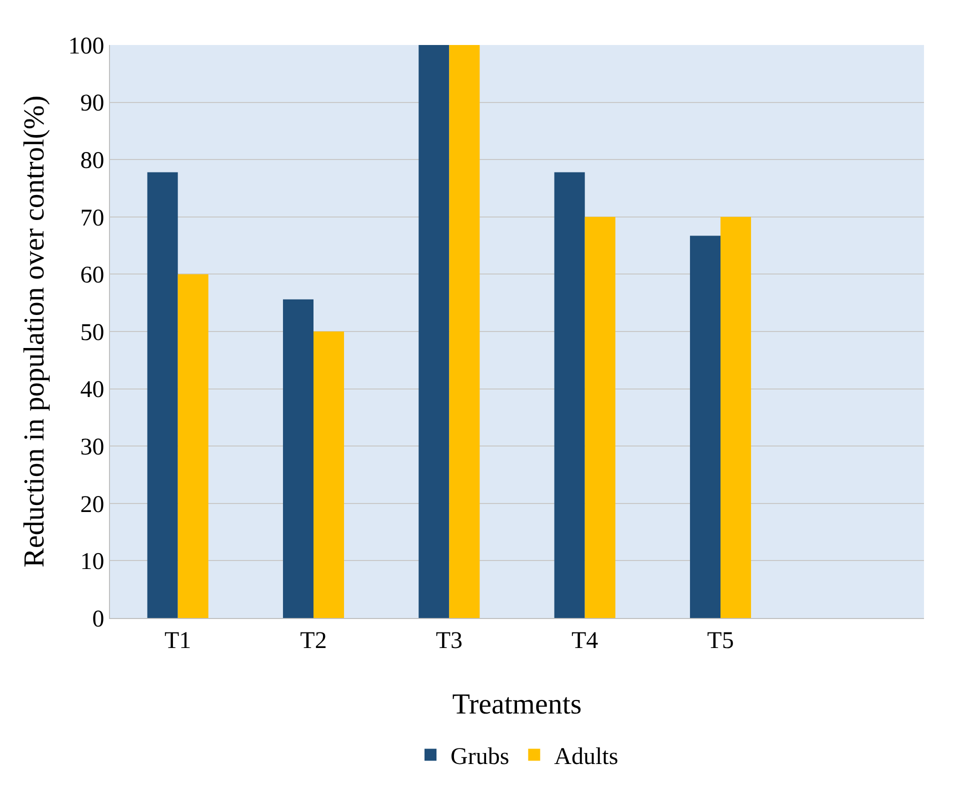 This screenshot has width=954, height=790. What do you see at coordinates (584, 641) in the screenshot?
I see `x-tick-label: T4` at bounding box center [584, 641].